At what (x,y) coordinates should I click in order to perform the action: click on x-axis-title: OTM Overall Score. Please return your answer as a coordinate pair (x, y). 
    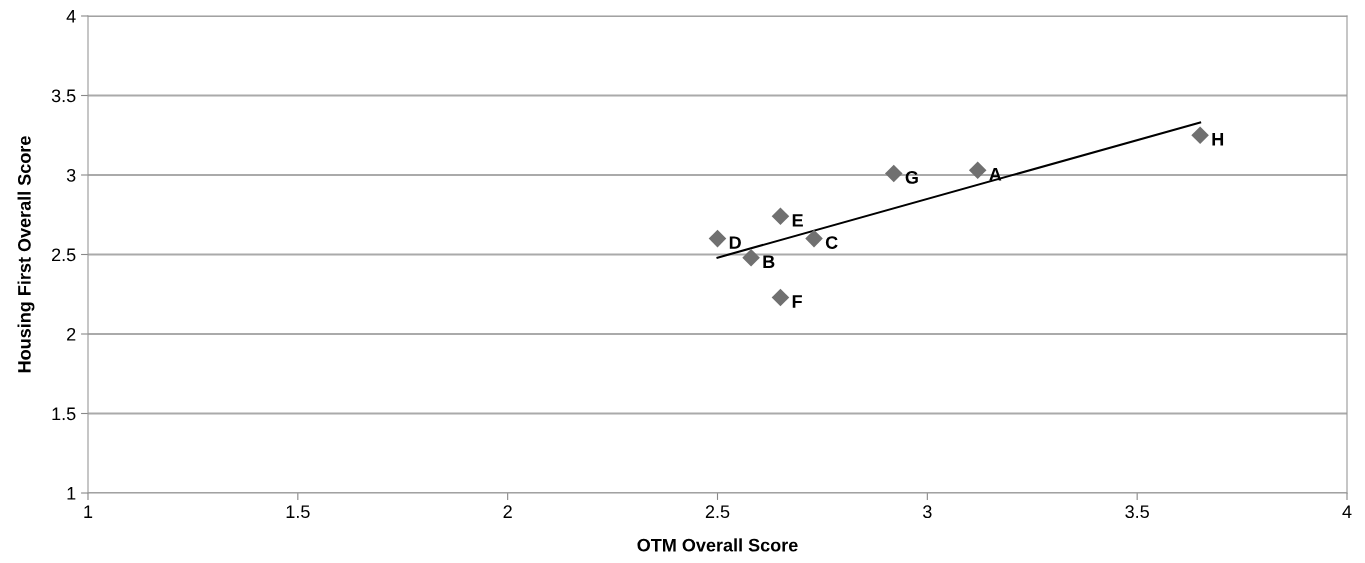
    Looking at the image, I should click on (717, 545).